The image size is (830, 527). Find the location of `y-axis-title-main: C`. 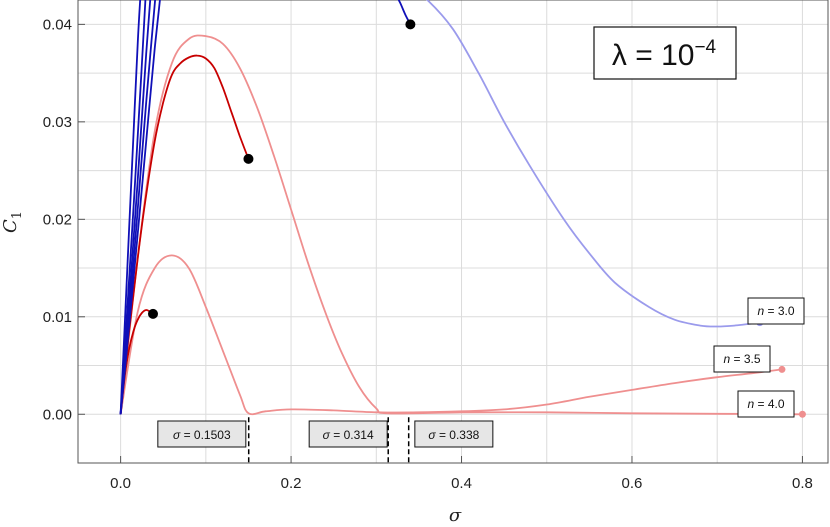

y-axis-title-main: C is located at coordinates (10, 226).